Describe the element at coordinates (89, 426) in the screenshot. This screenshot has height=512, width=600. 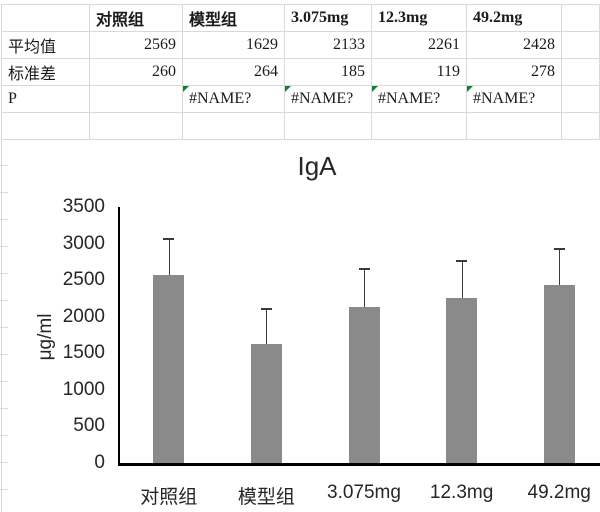
I see `y-tick-label: 500` at that location.